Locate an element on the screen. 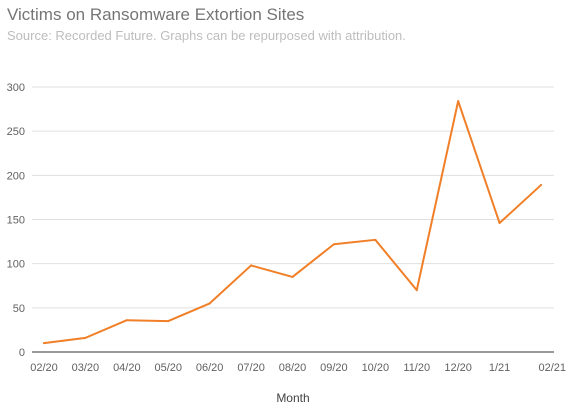  x-tick-label: 05/20 is located at coordinates (168, 368).